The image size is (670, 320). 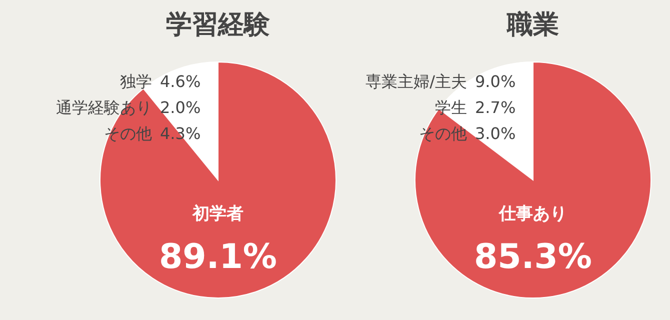 What do you see at coordinates (218, 214) in the screenshot?
I see `slice-label: 初学者` at bounding box center [218, 214].